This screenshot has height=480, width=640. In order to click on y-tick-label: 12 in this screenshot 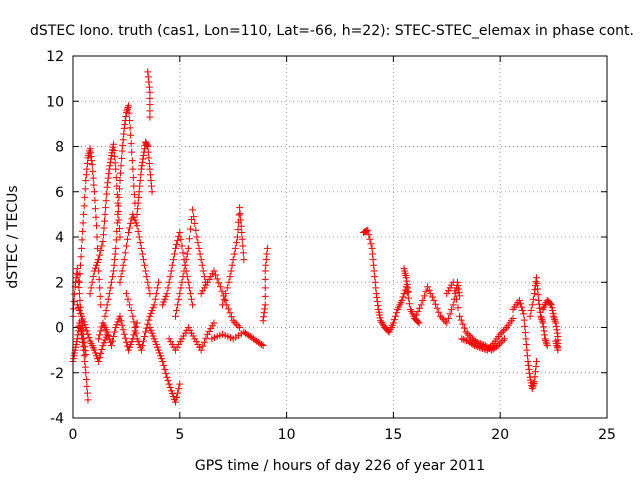, I will do `click(55, 57)`.